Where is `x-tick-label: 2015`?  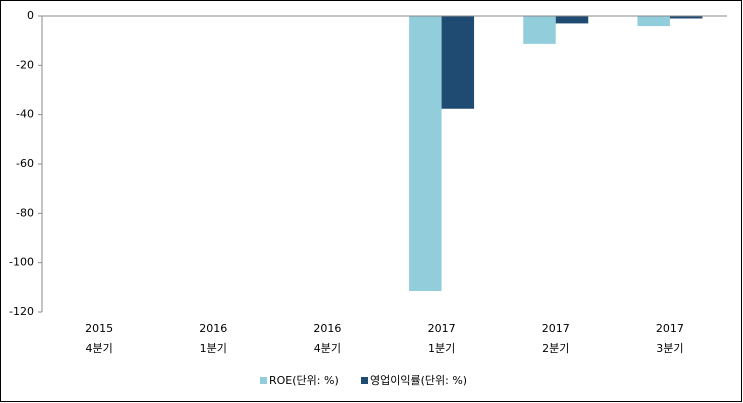 x-tick-label: 2015 is located at coordinates (99, 328).